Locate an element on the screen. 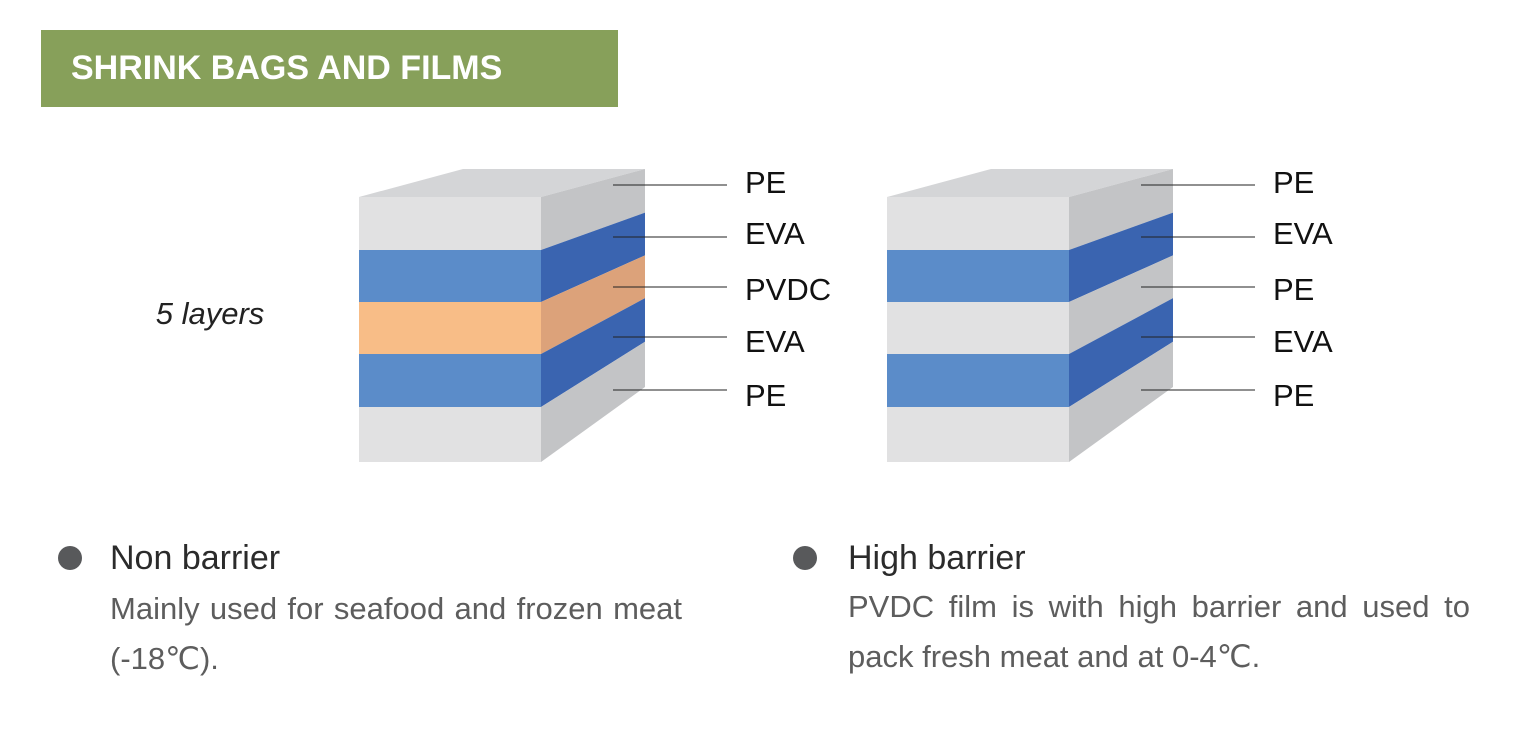 The width and height of the screenshot is (1523, 731). bullet-title: Non barrier is located at coordinates (195, 558).